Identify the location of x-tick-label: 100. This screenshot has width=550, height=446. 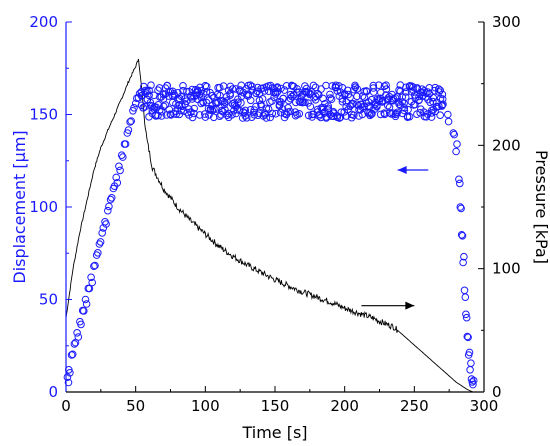
(205, 406).